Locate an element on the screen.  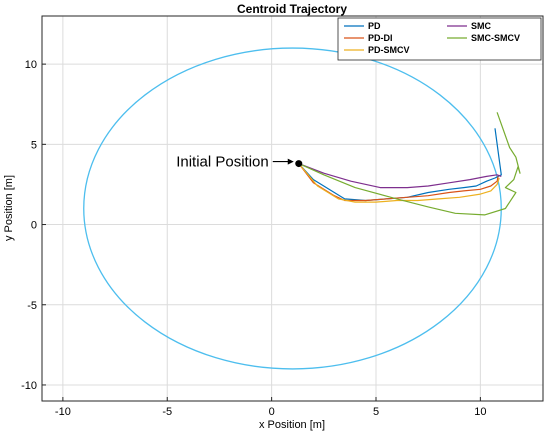
legend-box is located at coordinates (439, 39).